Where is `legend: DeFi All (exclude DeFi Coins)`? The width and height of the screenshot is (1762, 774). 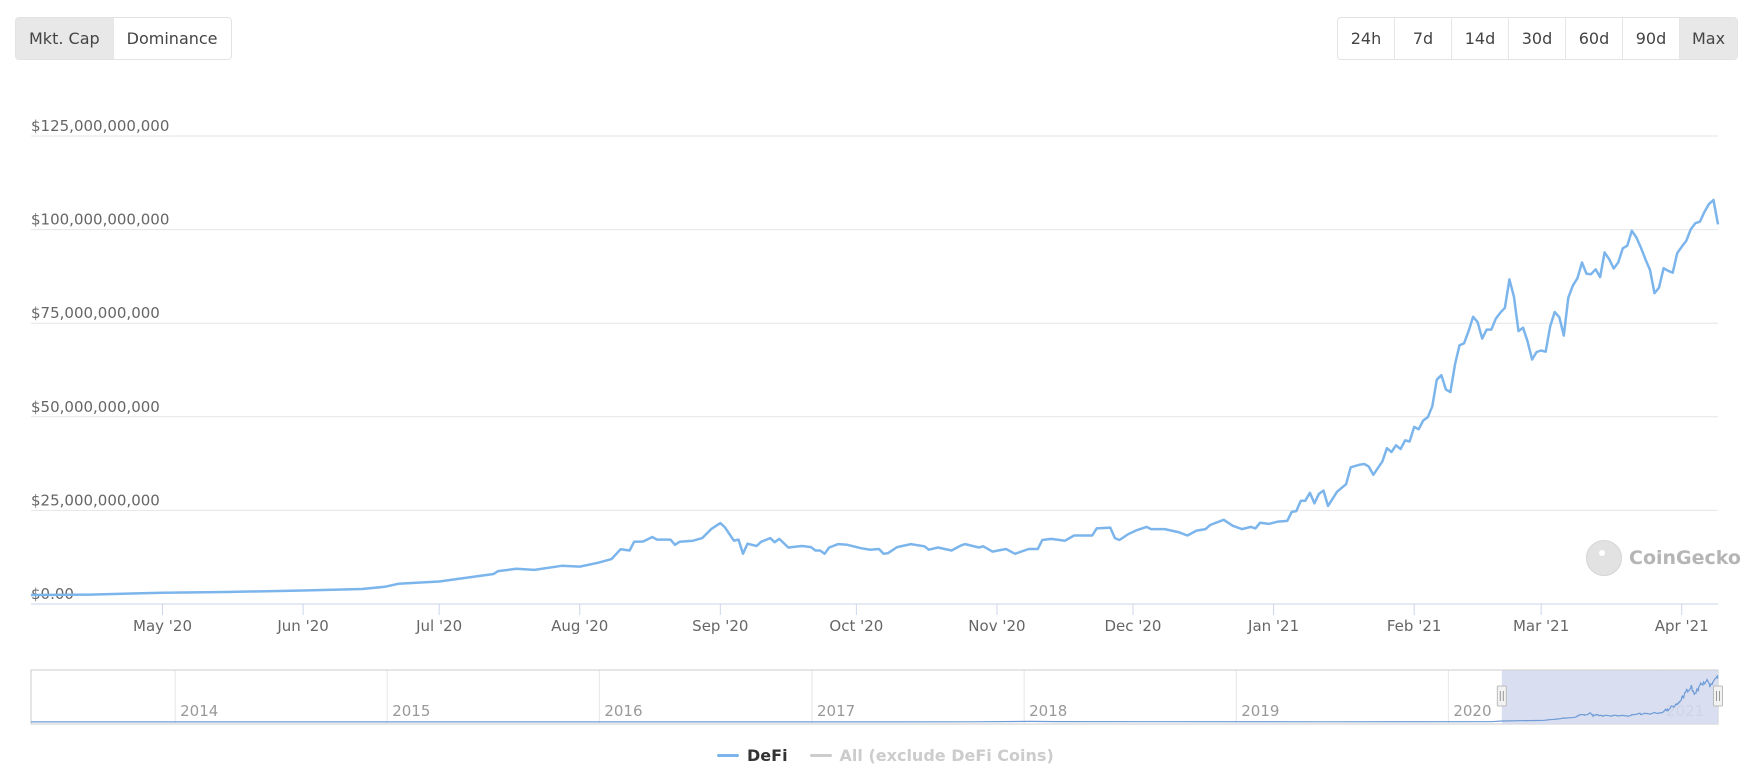
legend: DeFi All (exclude DeFi Coins) is located at coordinates (896, 755).